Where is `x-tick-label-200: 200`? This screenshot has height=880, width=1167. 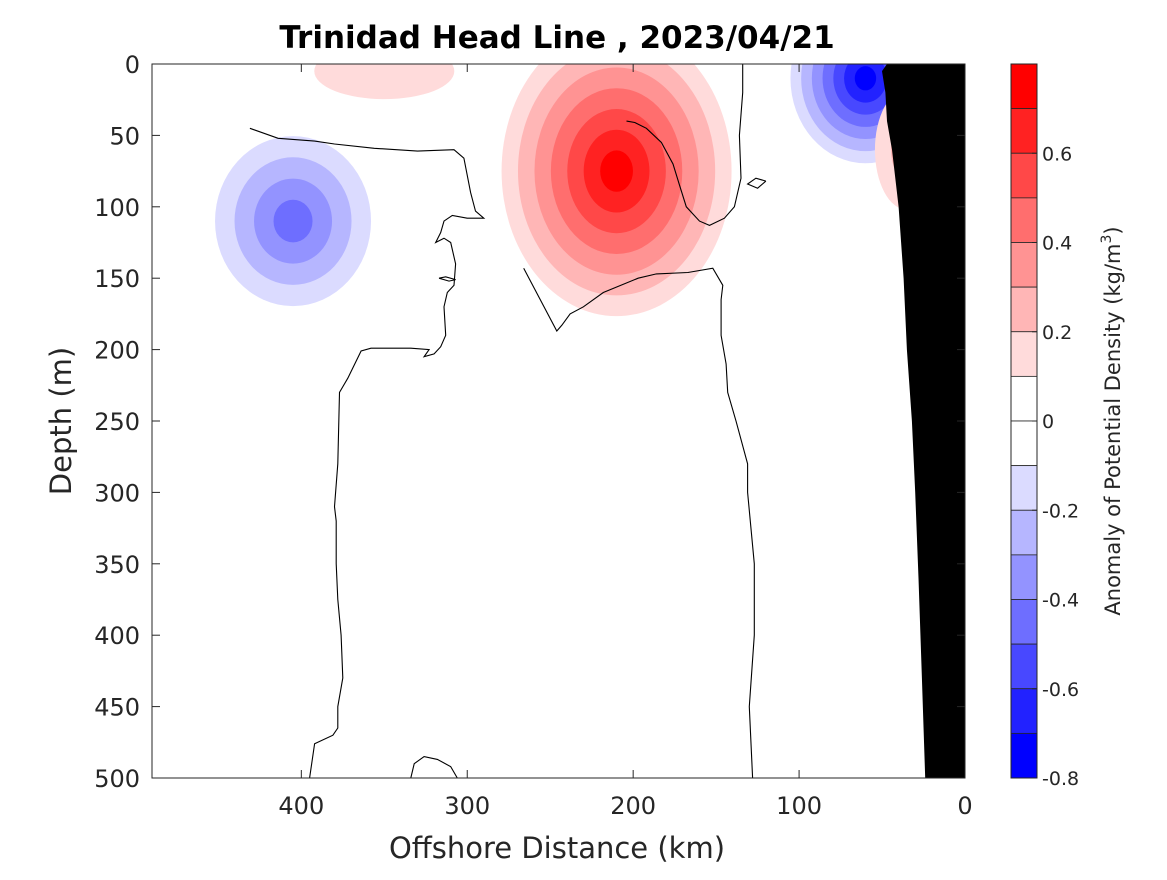 x-tick-label-200: 200 is located at coordinates (633, 806).